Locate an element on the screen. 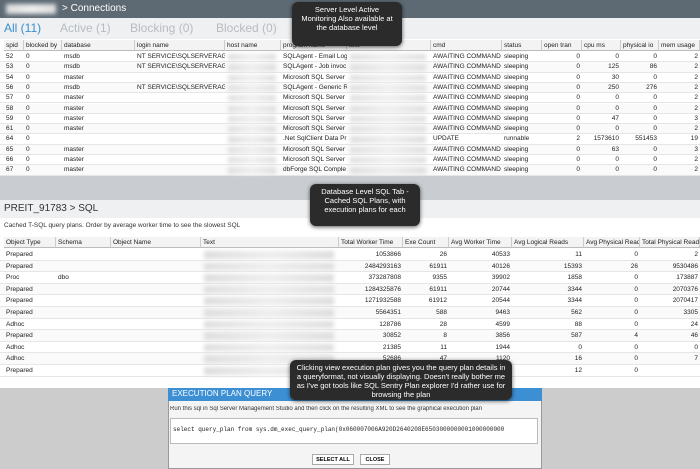 This screenshot has width=700, height=469. column-header: Object Type is located at coordinates (30, 242).